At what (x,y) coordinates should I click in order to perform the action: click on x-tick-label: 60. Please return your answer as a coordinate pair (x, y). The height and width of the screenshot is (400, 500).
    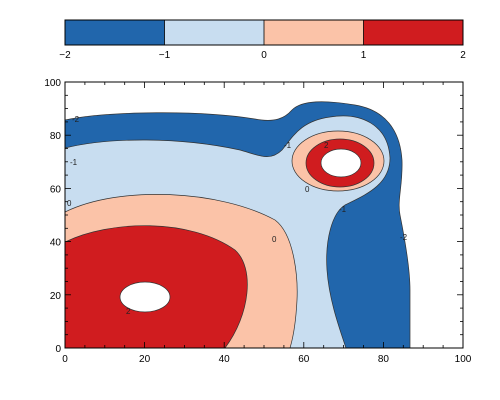
    Looking at the image, I should click on (304, 359).